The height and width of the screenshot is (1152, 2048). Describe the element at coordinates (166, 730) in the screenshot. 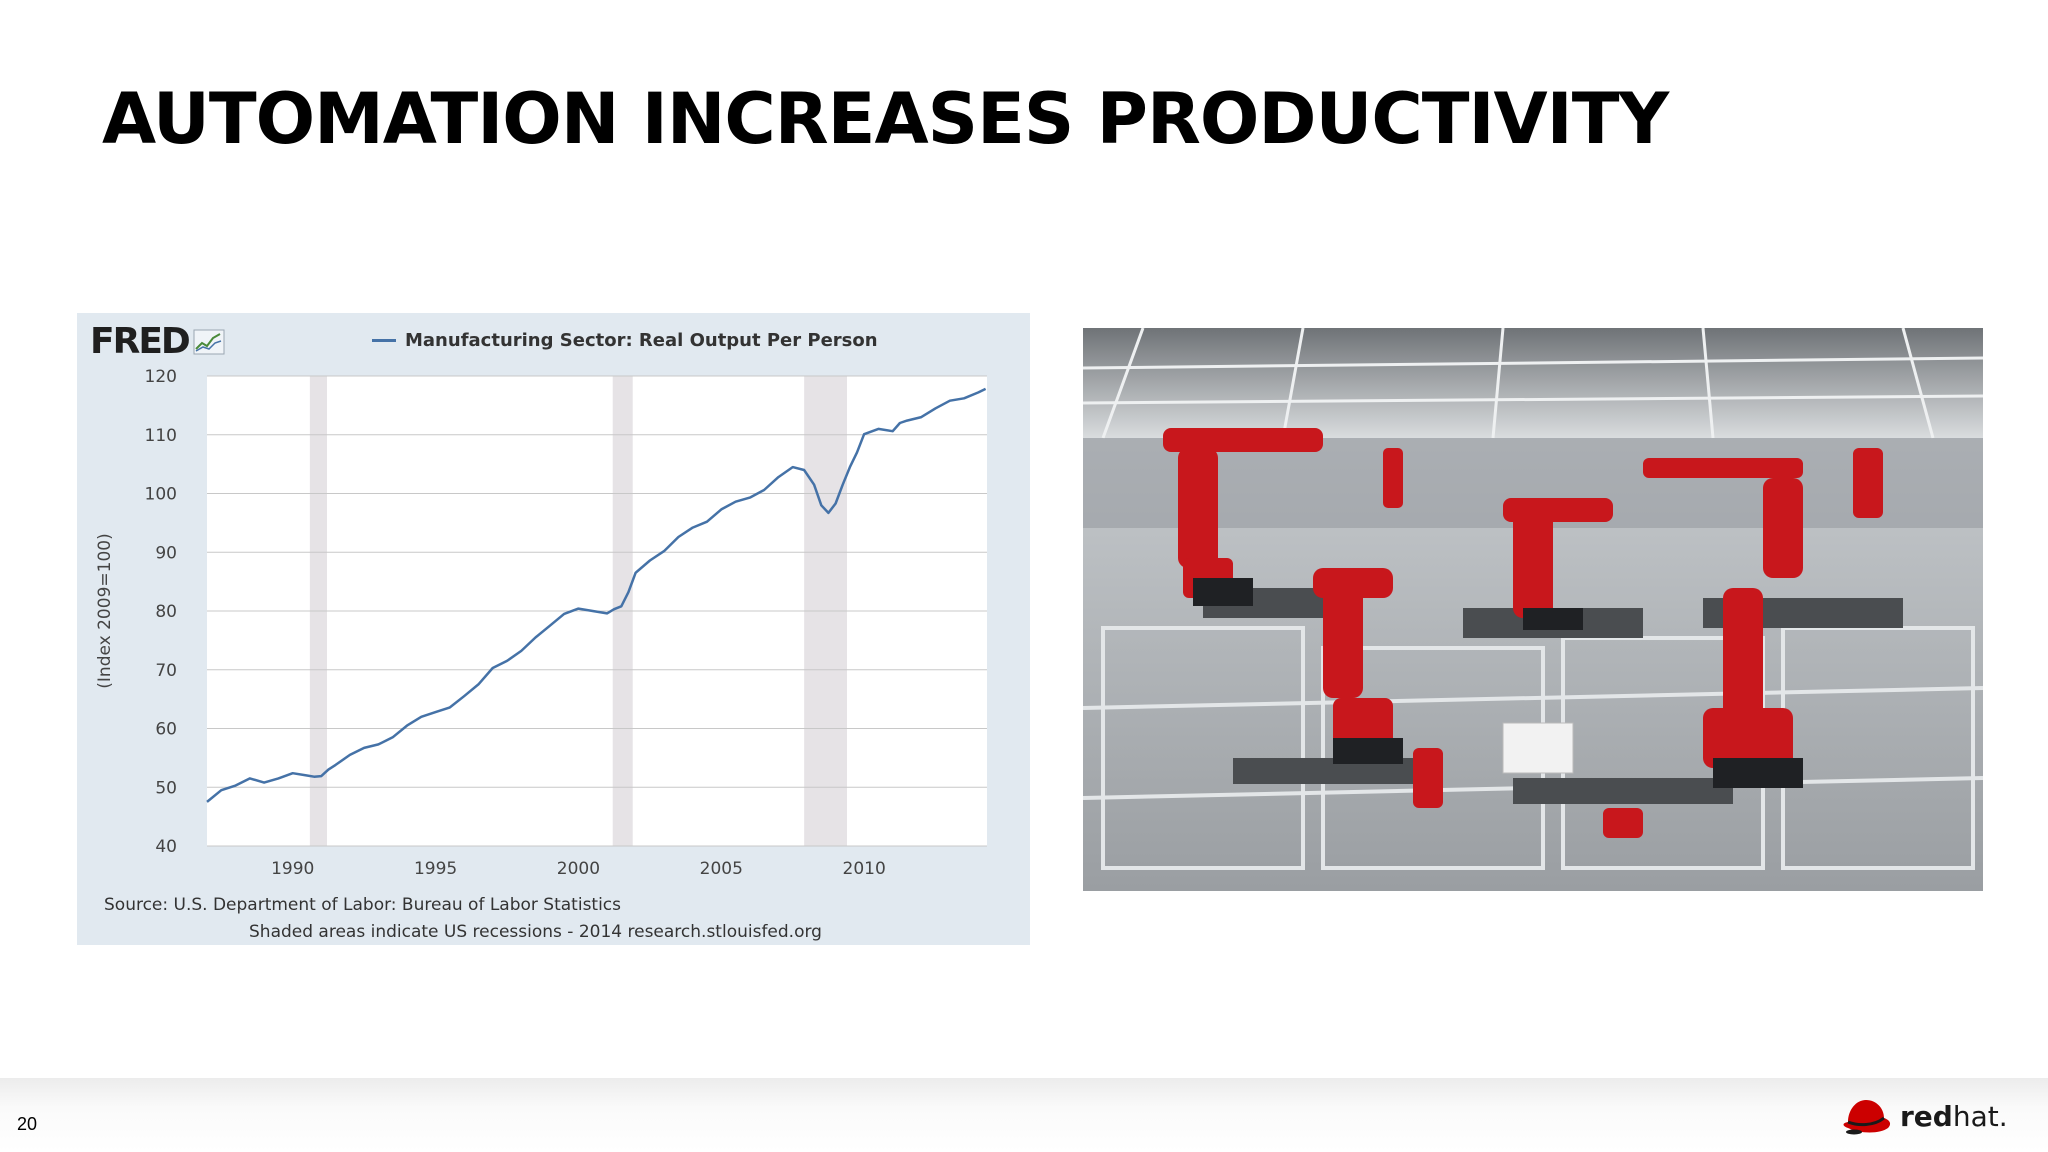

I see `y-tick-label-60: 60` at that location.